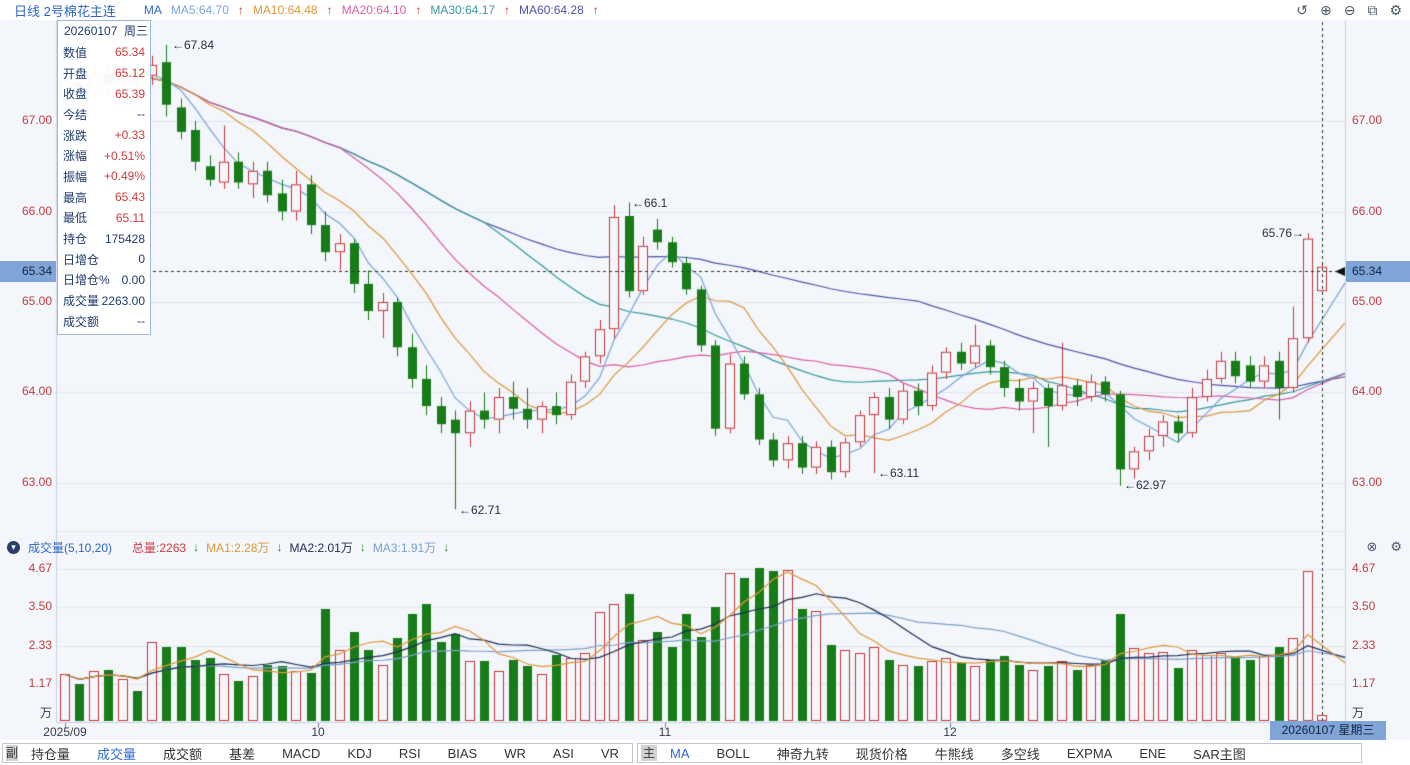 The height and width of the screenshot is (765, 1410). What do you see at coordinates (1325, 10) in the screenshot?
I see `zoom-in-icon: ⊕` at bounding box center [1325, 10].